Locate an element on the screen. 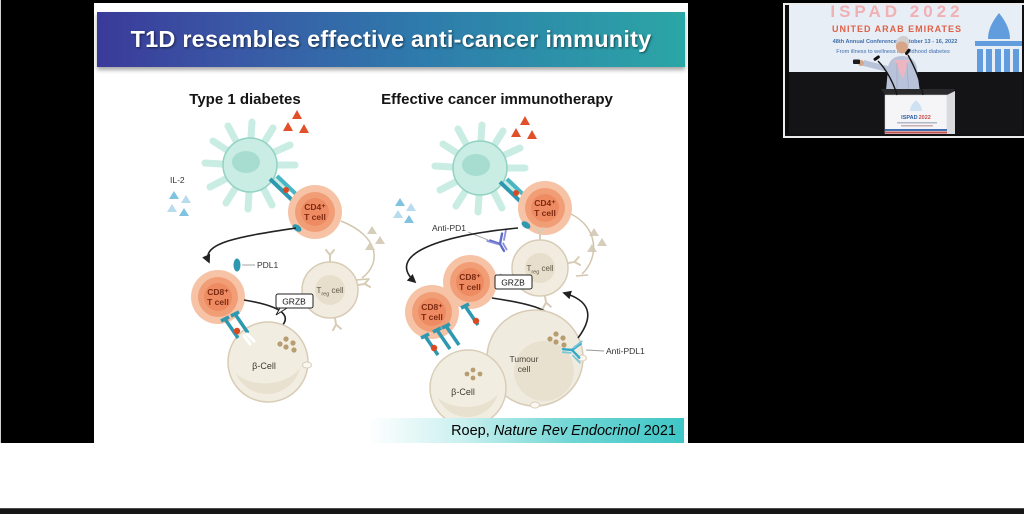  mhc-tcr-synapse-icon is located at coordinates (284, 188).